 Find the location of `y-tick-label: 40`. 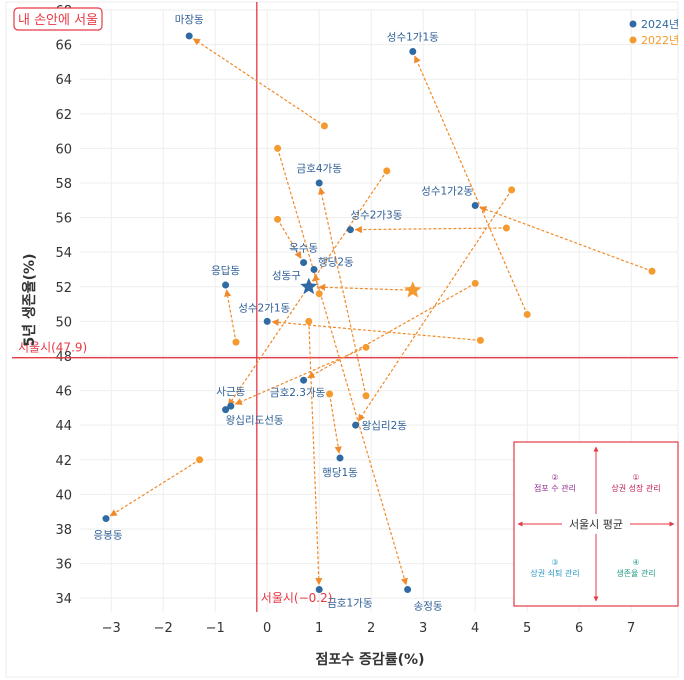

y-tick-label: 40 is located at coordinates (63, 495).